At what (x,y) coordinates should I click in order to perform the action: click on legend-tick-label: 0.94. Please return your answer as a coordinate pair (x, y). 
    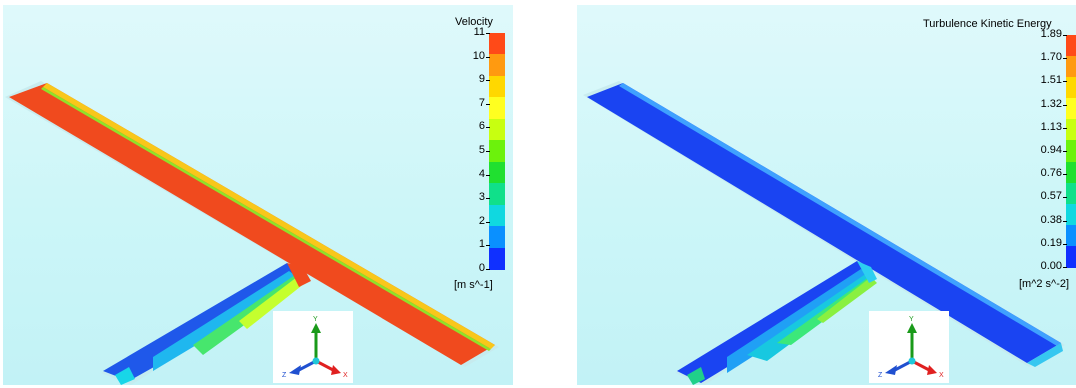
    Looking at the image, I should click on (1051, 150).